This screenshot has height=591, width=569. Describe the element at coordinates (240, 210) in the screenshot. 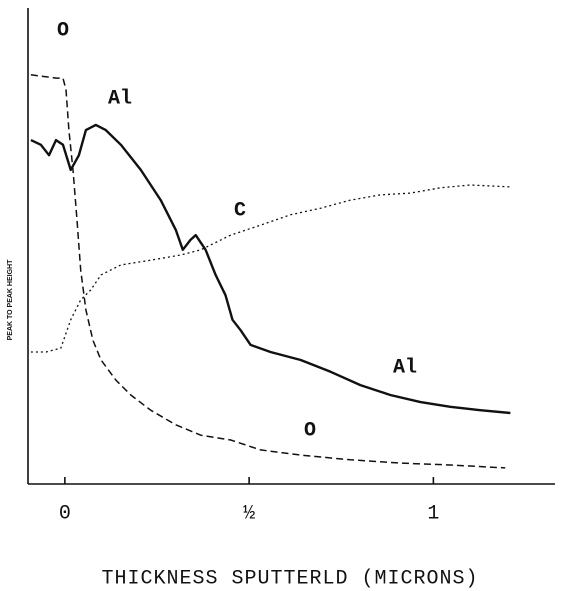

I see `series-label: C` at that location.